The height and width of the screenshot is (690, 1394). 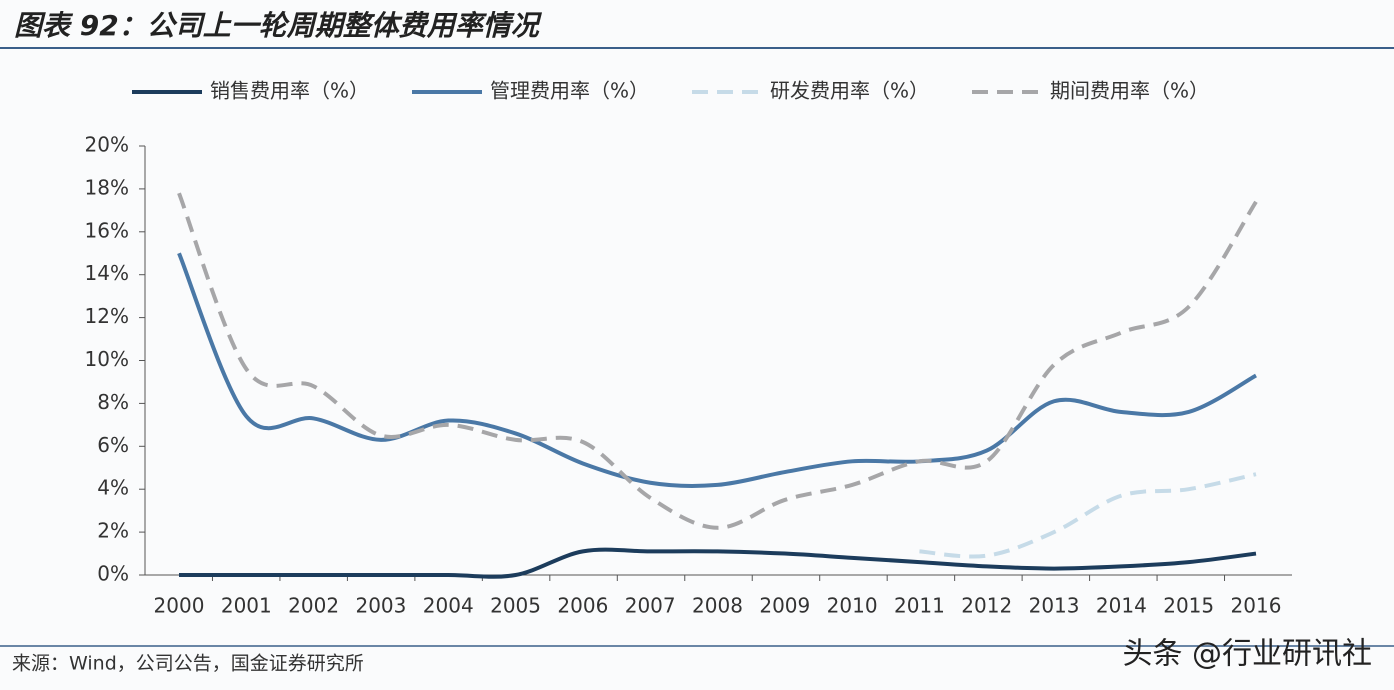 What do you see at coordinates (515, 606) in the screenshot?
I see `x-tick-label: 2005` at bounding box center [515, 606].